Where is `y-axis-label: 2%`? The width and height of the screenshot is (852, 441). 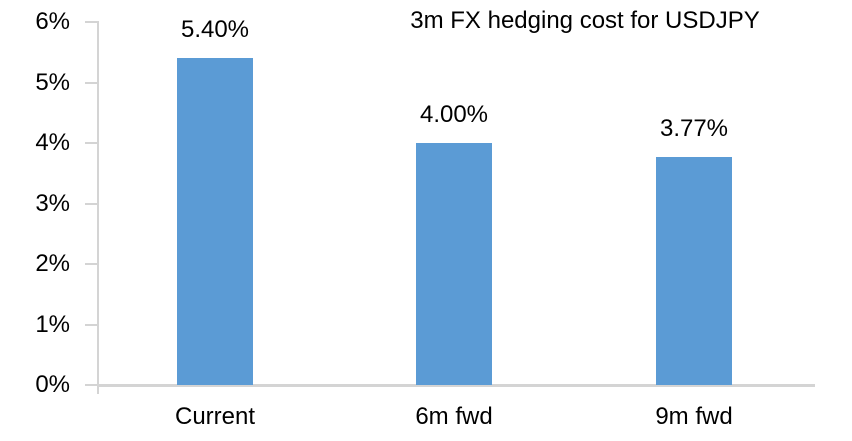 y-axis-label: 2% is located at coordinates (52, 263).